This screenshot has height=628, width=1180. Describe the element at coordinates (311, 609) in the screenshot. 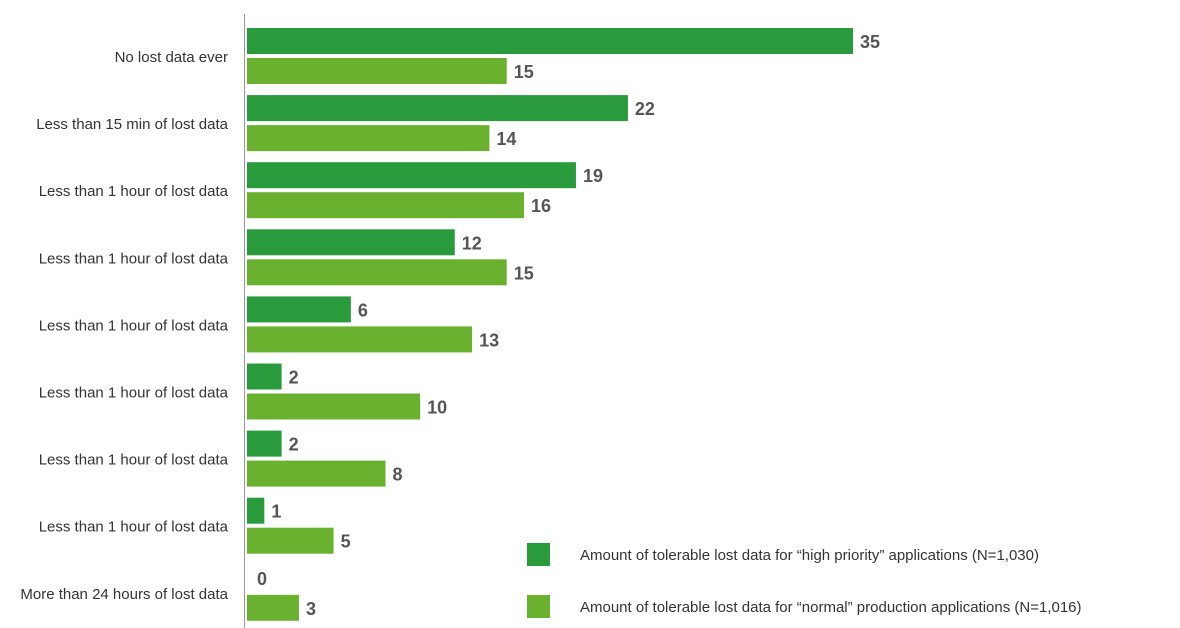

I see `value-label: 3` at that location.